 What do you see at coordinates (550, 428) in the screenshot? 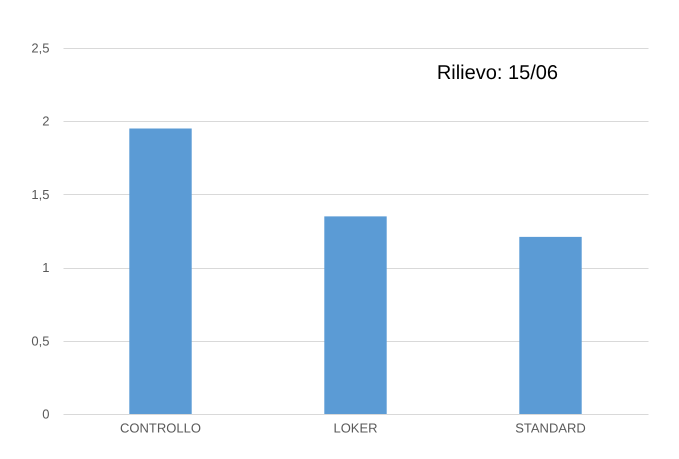
I see `x-tick-label: STANDARD` at bounding box center [550, 428].